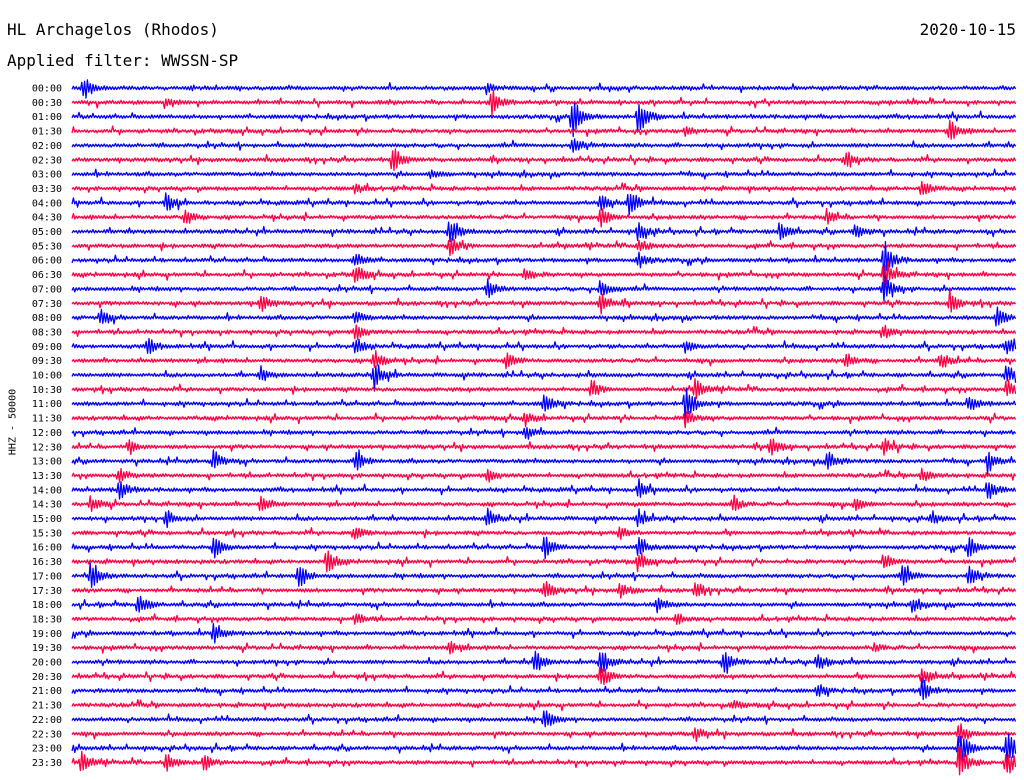 The width and height of the screenshot is (1024, 780). What do you see at coordinates (47, 218) in the screenshot?
I see `hour-label-0430: 04:30` at bounding box center [47, 218].